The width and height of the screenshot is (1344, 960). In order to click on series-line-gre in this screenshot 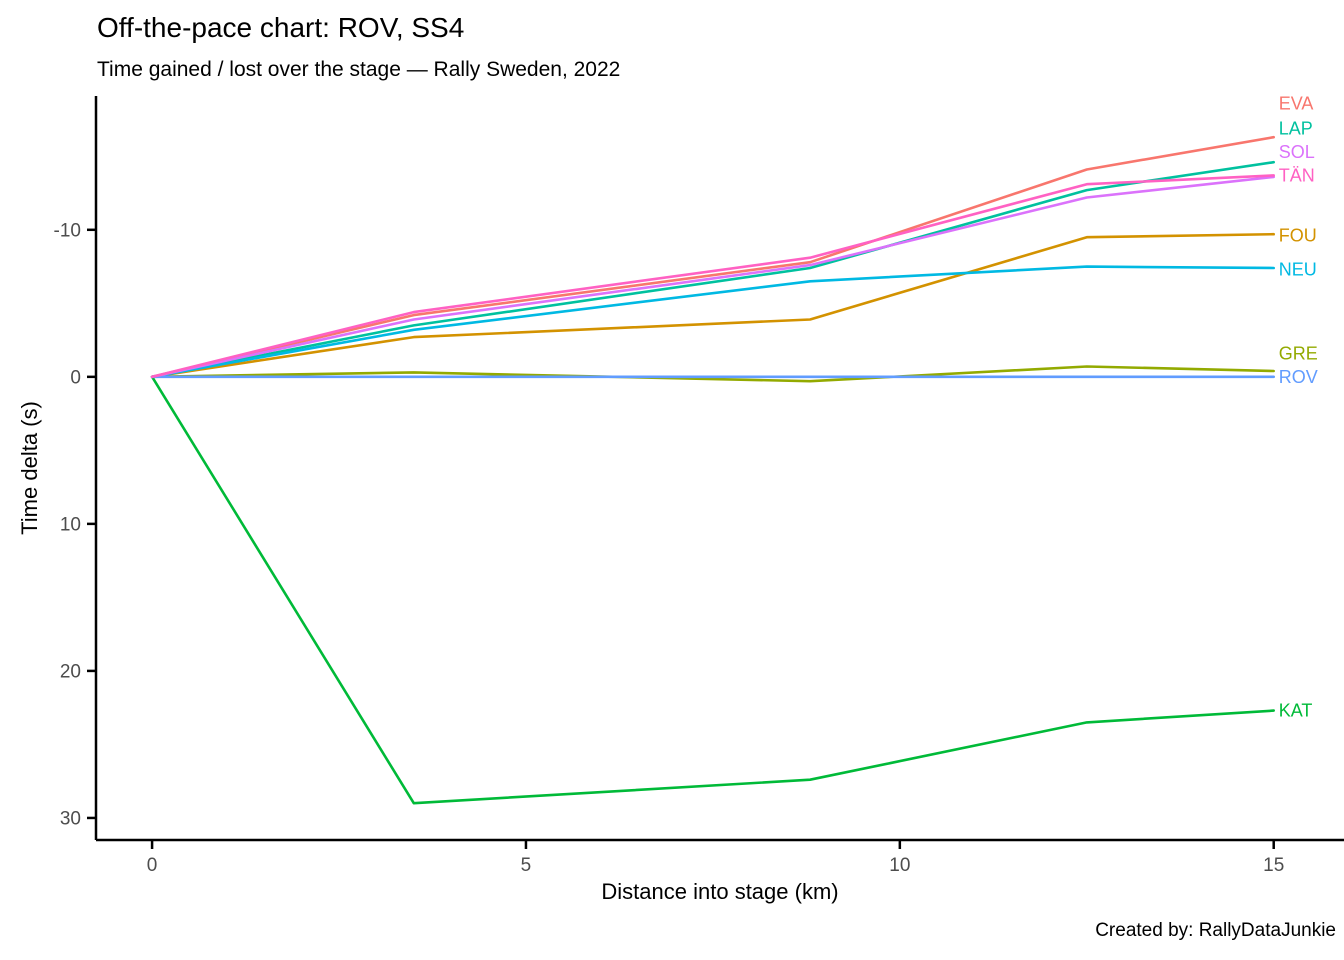, I will do `click(712, 374)`.